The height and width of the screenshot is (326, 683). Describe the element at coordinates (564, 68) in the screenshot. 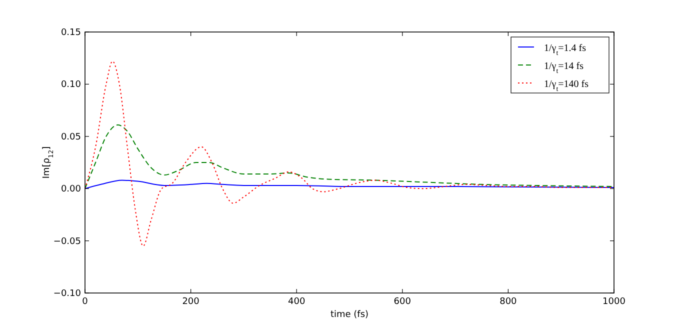

I see `legend-label: 1/γ$_{t}$=14 fs` at that location.